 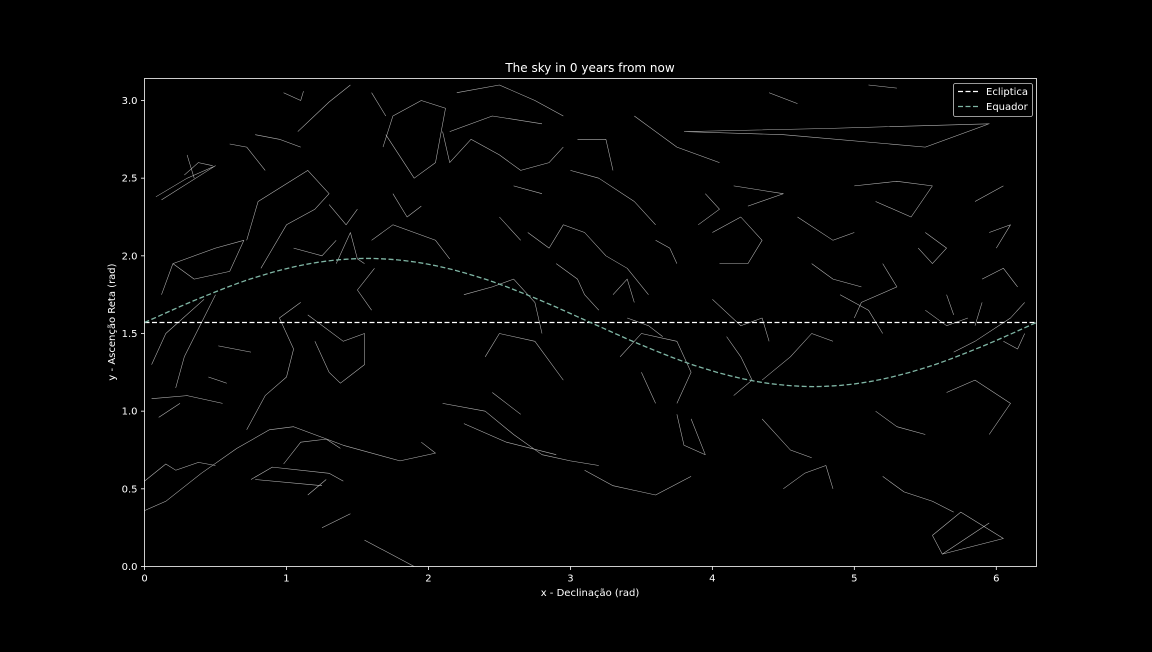 I want to click on x-tick-label-1: 1, so click(x=286, y=579).